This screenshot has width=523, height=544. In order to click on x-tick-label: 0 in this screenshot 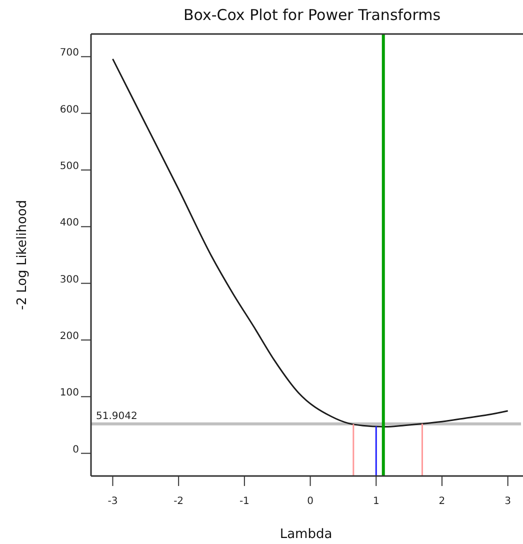, I will do `click(310, 501)`.